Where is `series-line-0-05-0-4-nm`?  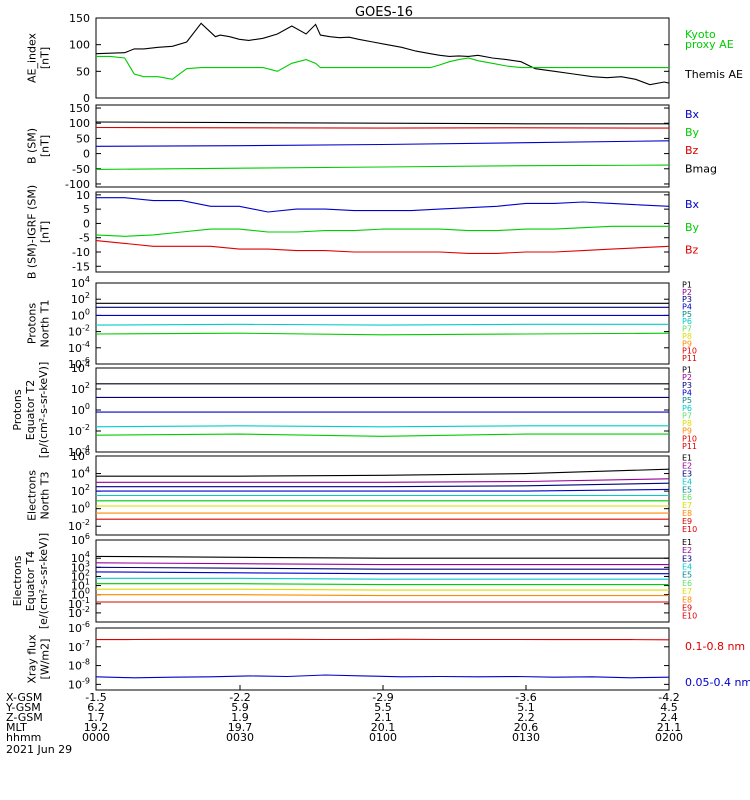 series-line-0-05-0-4-nm is located at coordinates (382, 676).